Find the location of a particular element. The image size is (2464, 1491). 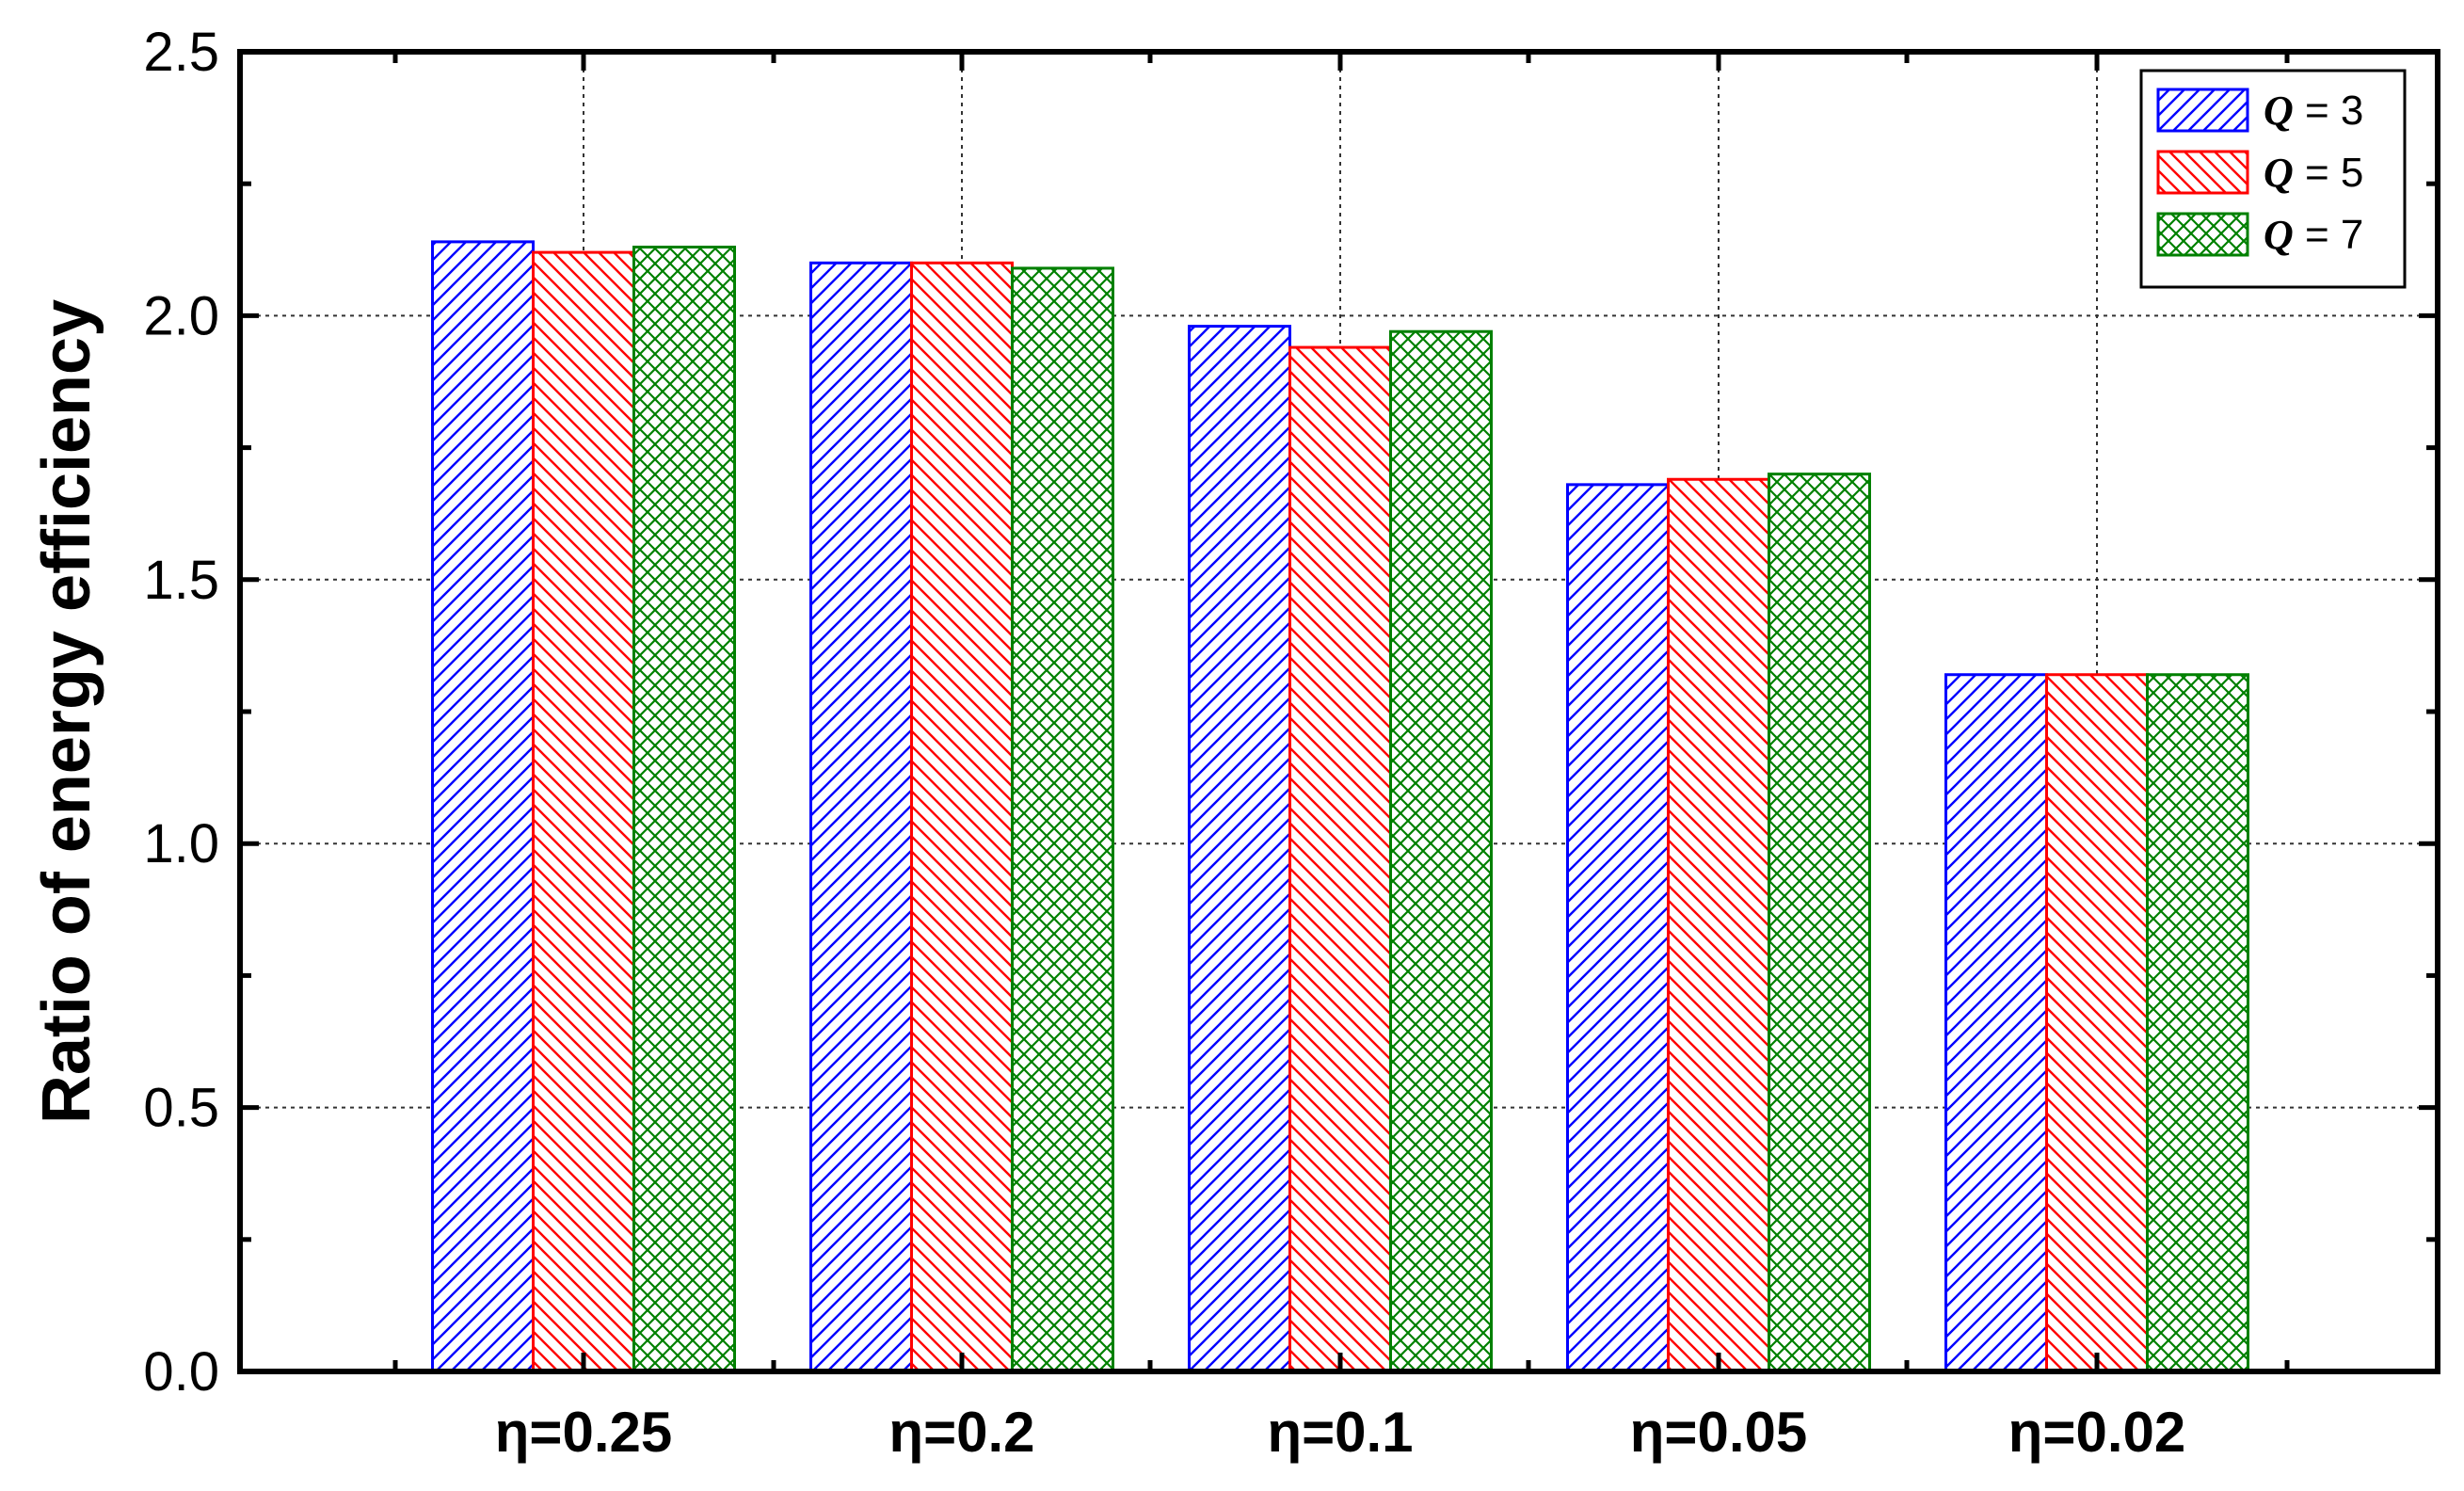

bar-series2-cat2 is located at coordinates (962, 817).